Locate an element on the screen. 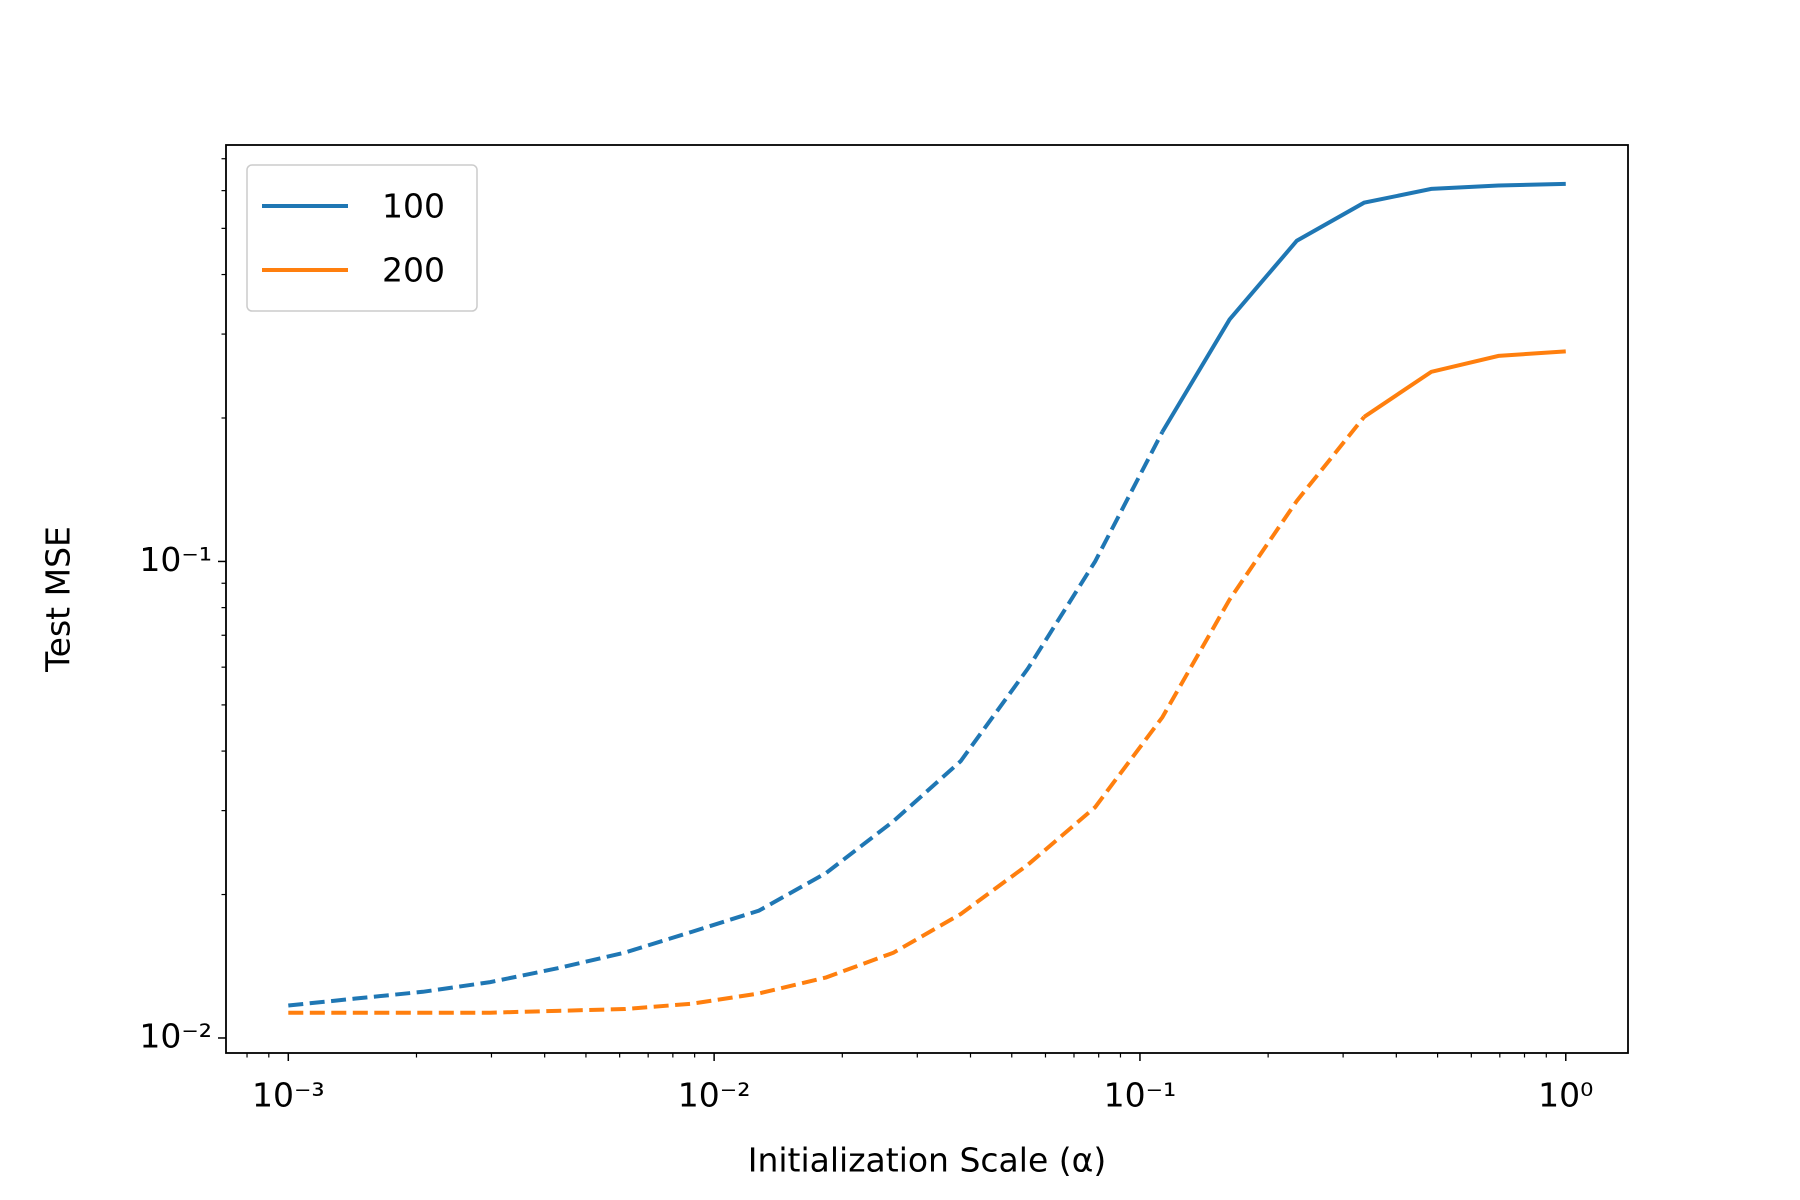 This screenshot has width=1800, height=1200. x-tick-label: 10⁰ is located at coordinates (1565, 1095).